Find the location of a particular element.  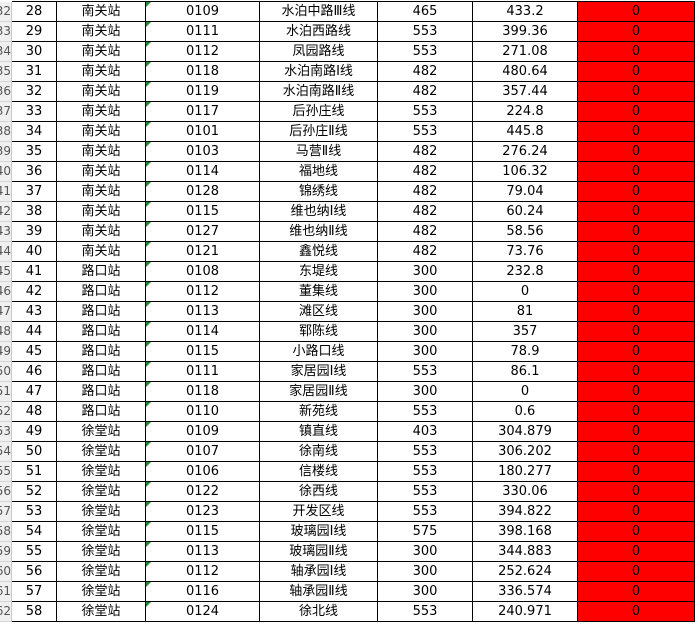

row-header: 61 is located at coordinates (6, 592).